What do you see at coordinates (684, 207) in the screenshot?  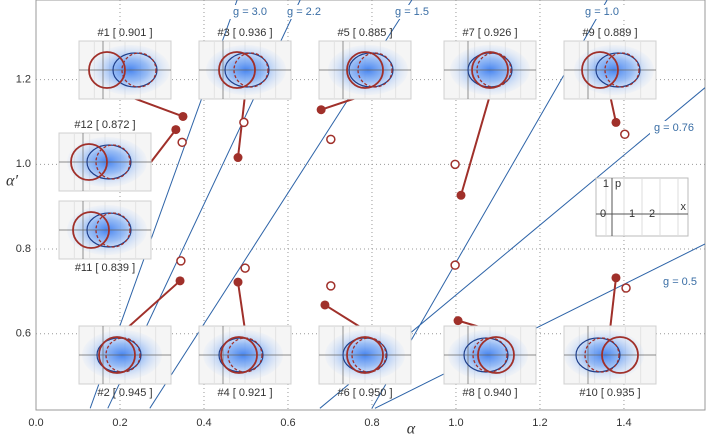 I see `key-x-label: x` at bounding box center [684, 207].